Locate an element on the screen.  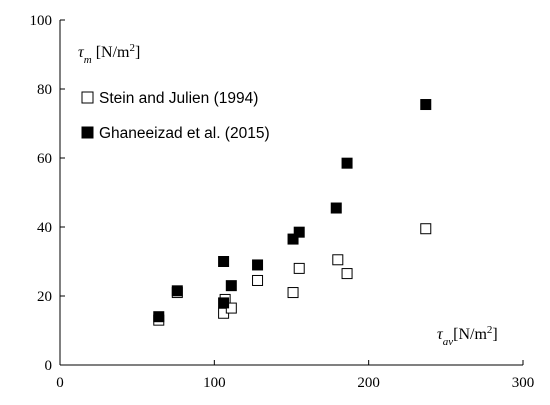
y-tick-label: 60 is located at coordinates (44, 159).